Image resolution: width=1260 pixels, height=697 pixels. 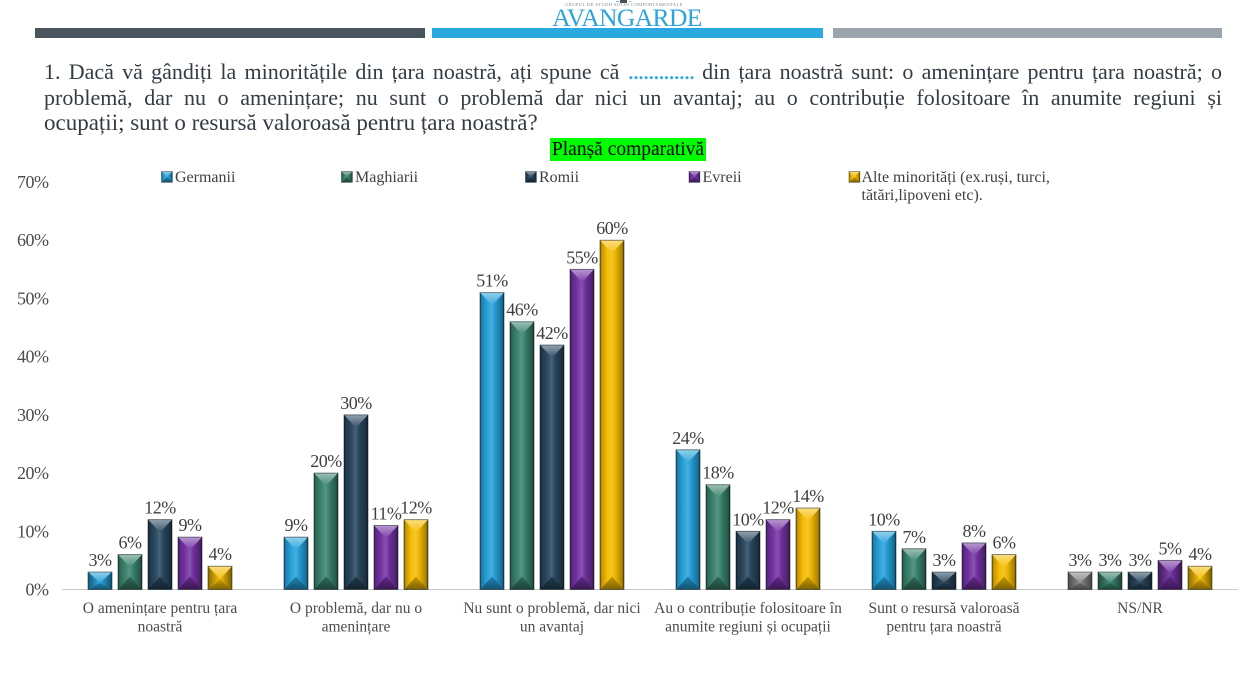 I want to click on svg-text: Germanii, so click(x=205, y=177).